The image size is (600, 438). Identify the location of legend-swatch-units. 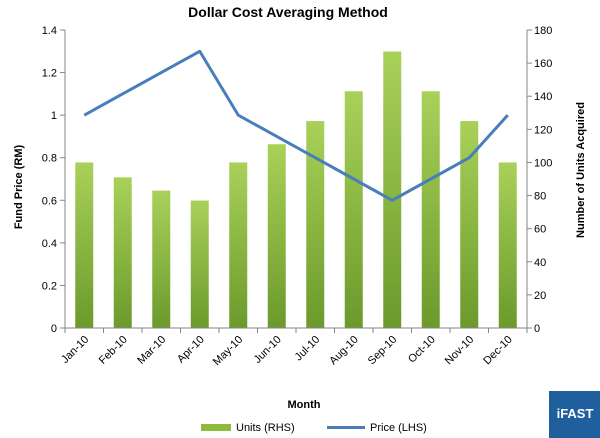
(216, 427).